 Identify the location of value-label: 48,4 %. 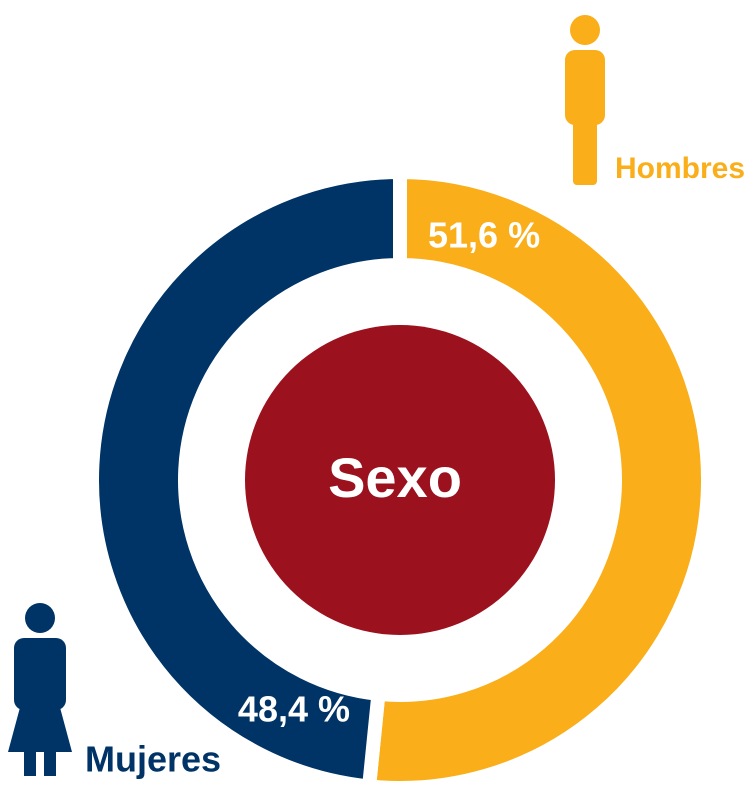
(294, 709).